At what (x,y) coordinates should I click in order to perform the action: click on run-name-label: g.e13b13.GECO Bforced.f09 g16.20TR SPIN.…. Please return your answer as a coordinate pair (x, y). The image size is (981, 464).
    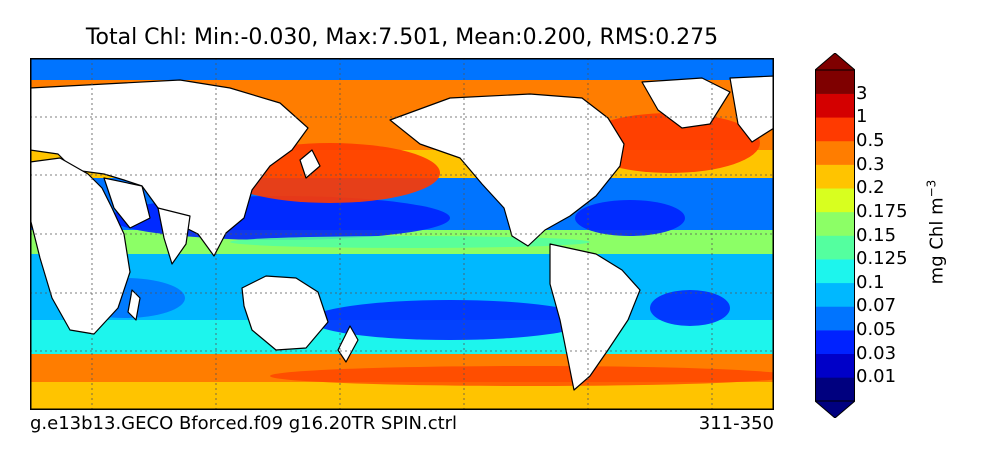
    Looking at the image, I should click on (244, 423).